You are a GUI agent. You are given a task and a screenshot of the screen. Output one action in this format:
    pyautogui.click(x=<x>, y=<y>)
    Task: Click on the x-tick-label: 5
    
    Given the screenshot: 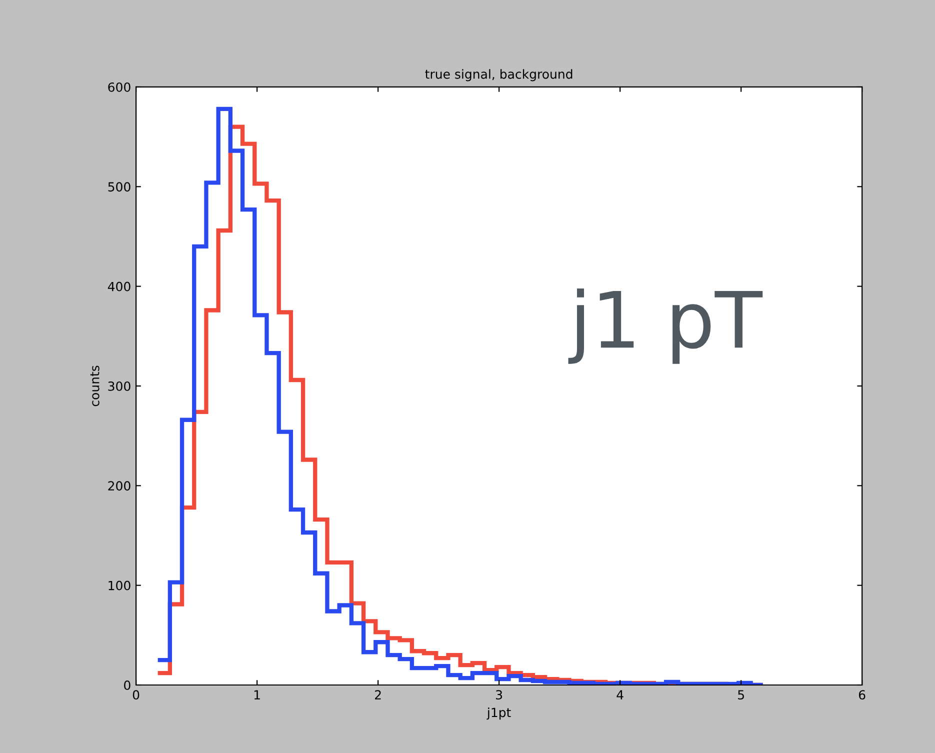 What is the action you would take?
    pyautogui.click(x=741, y=695)
    